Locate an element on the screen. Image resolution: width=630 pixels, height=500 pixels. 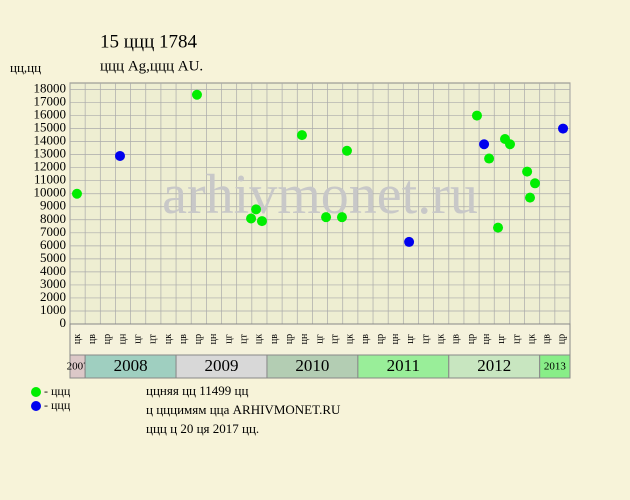
year-label: 2011 is located at coordinates (403, 365).